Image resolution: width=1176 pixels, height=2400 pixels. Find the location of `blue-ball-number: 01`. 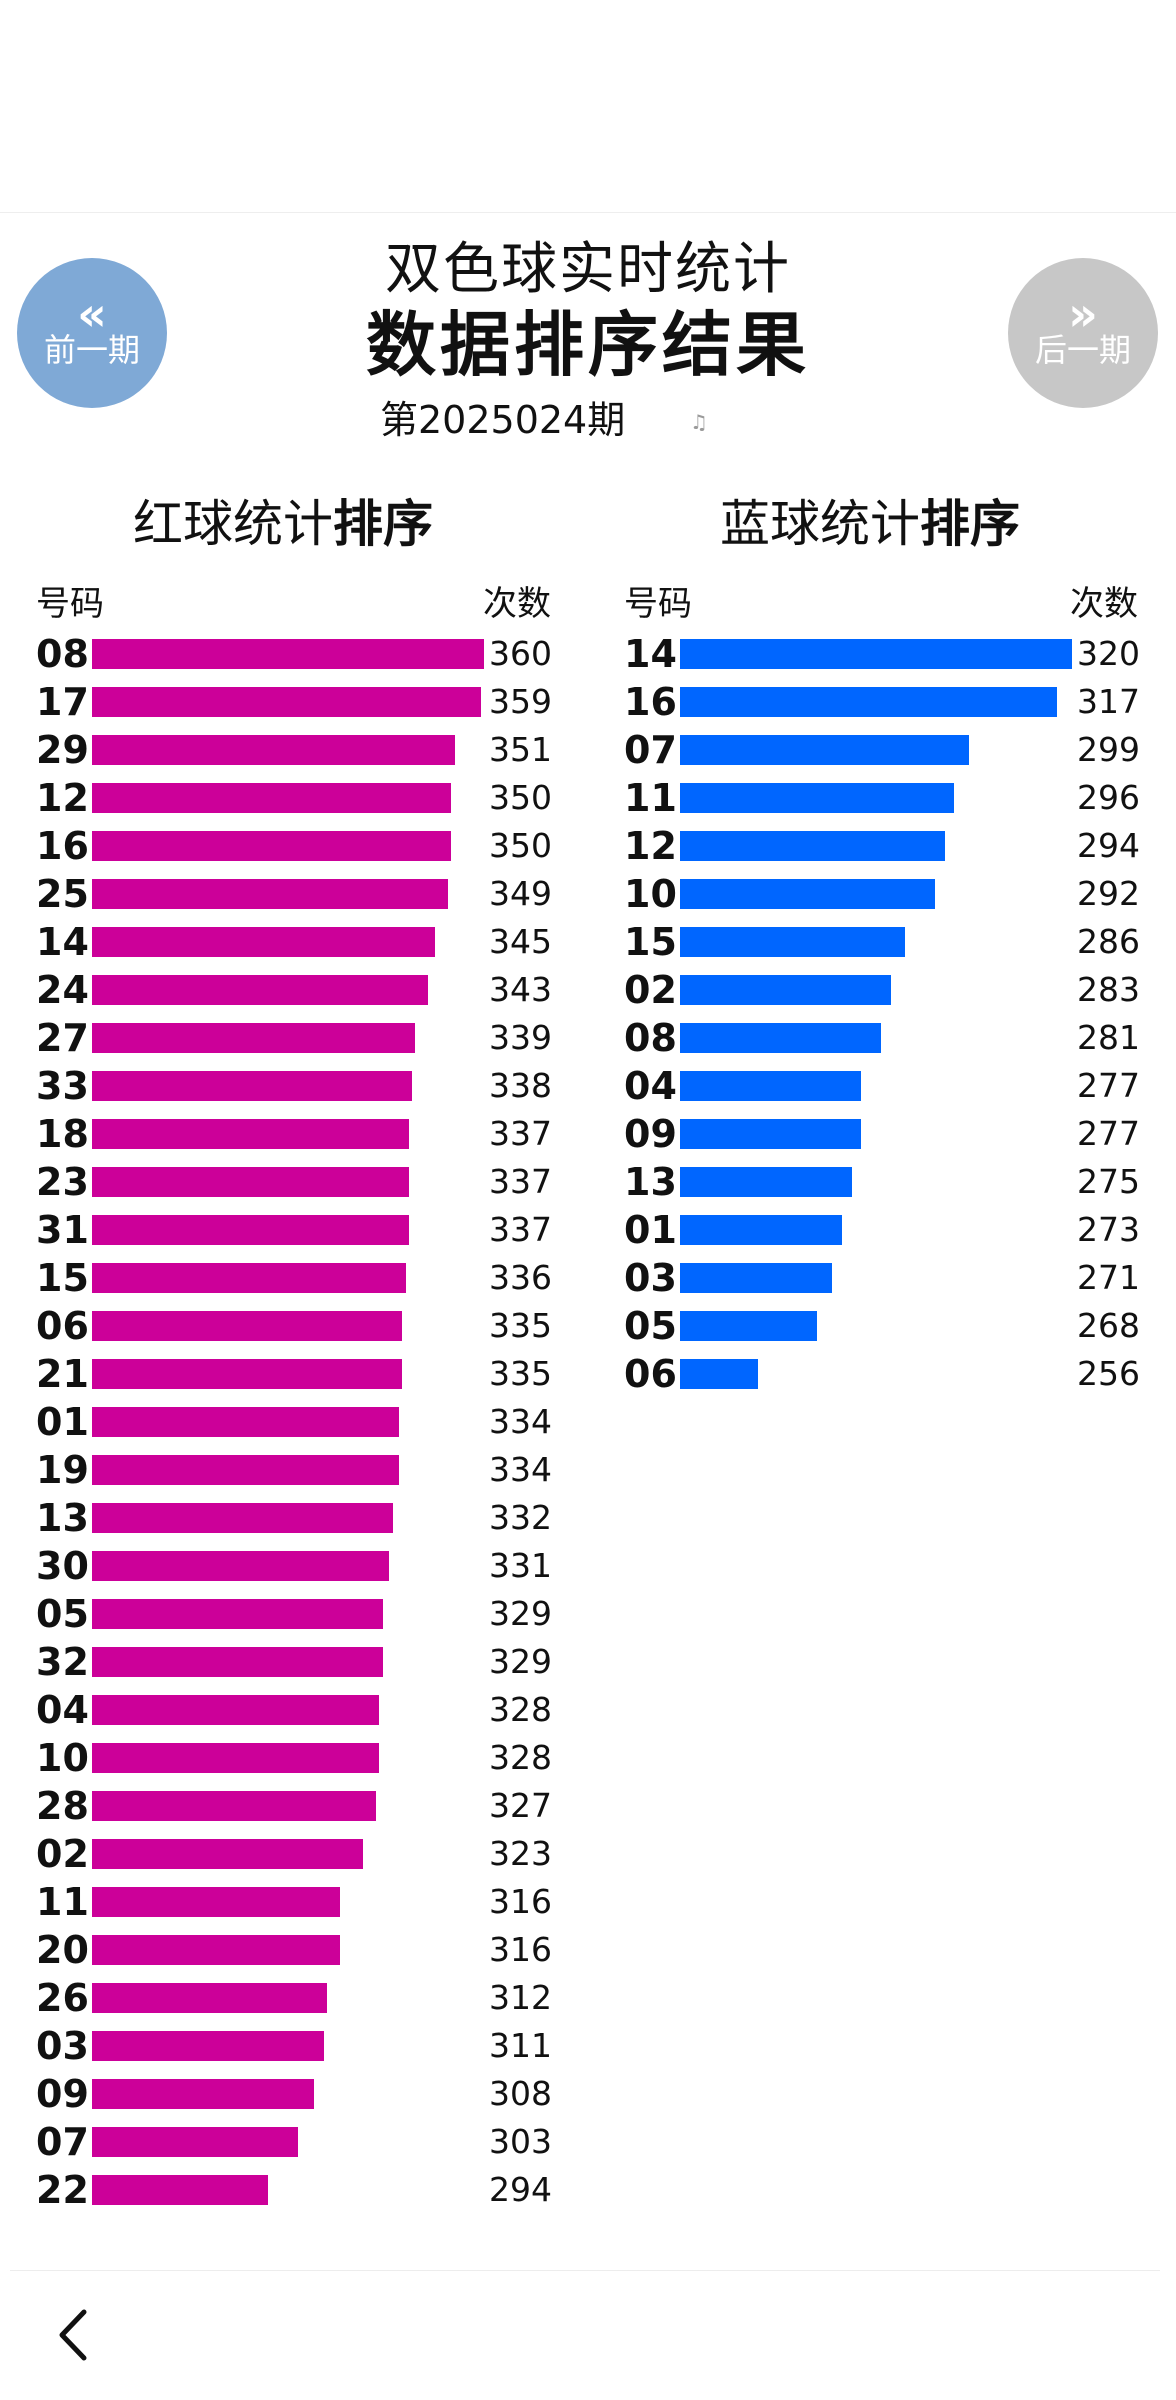

blue-ball-number: 01 is located at coordinates (650, 1230).